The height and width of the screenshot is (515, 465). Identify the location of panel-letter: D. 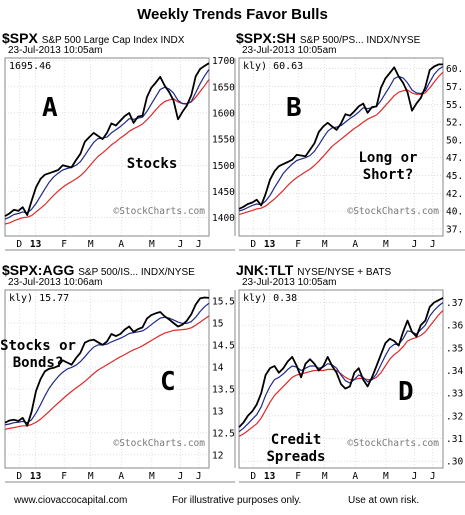
(406, 392).